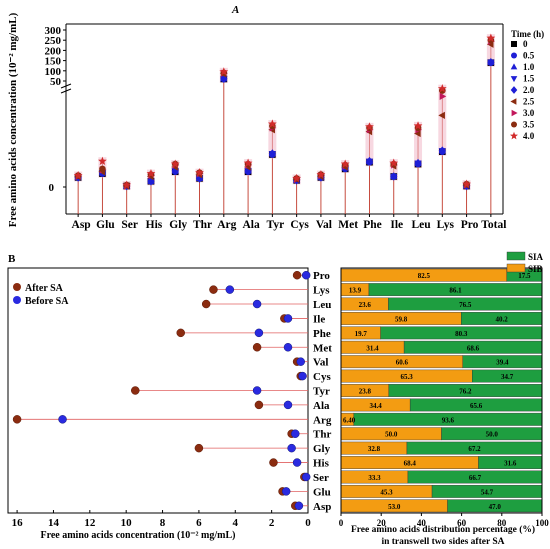 The image size is (550, 549). I want to click on panel-b-right-label-sia: 47.0, so click(495, 507).